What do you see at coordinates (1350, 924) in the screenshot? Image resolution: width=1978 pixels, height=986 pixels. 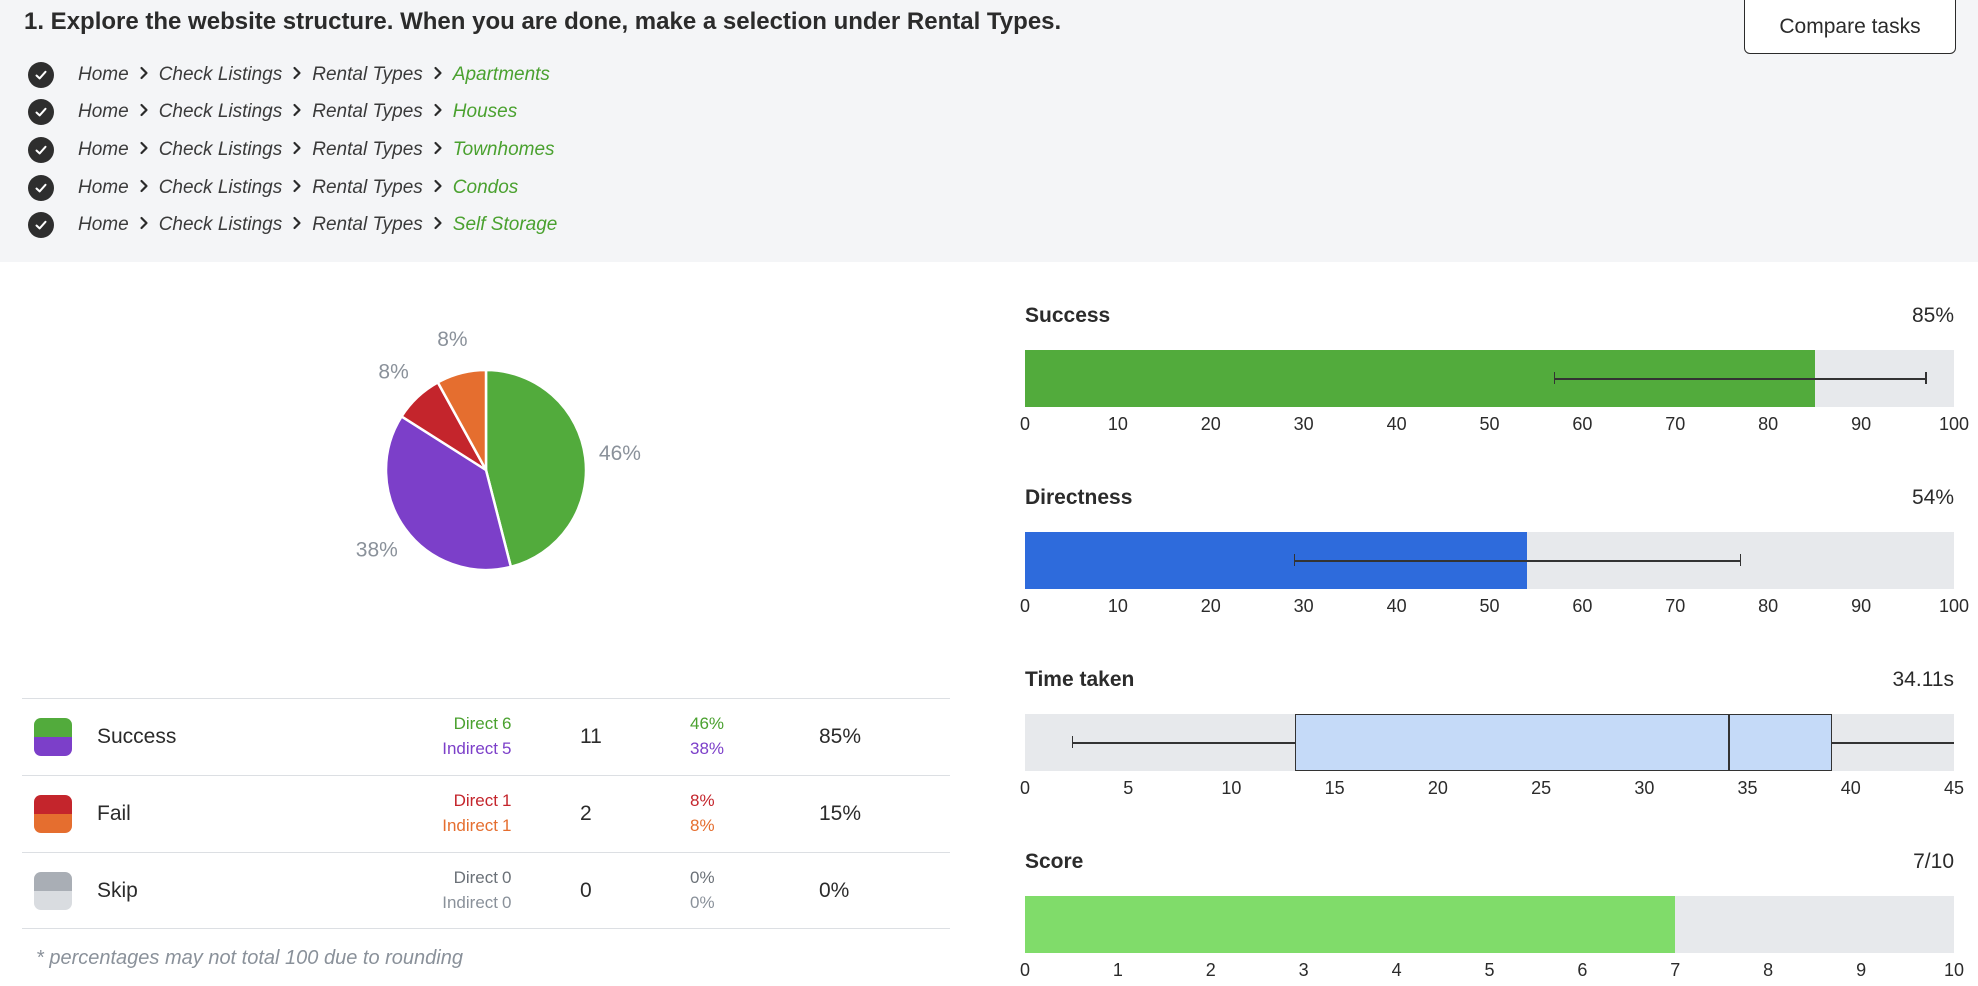 I see `score-bar-fill` at bounding box center [1350, 924].